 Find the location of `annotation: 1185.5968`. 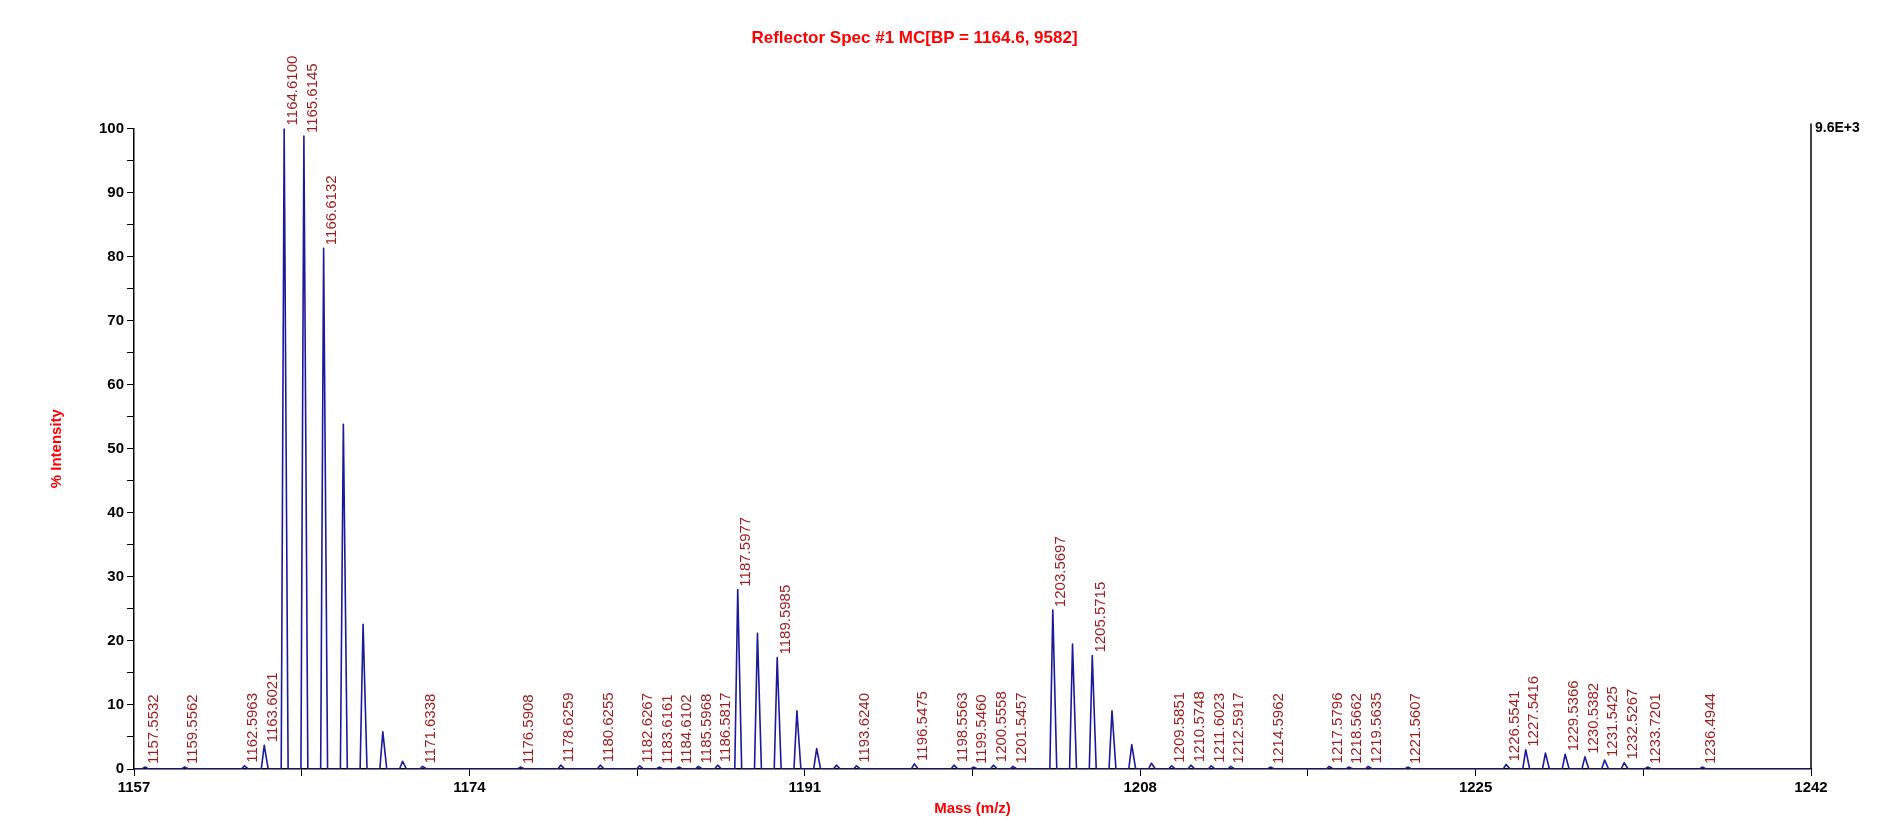

annotation: 1185.5968 is located at coordinates (705, 728).